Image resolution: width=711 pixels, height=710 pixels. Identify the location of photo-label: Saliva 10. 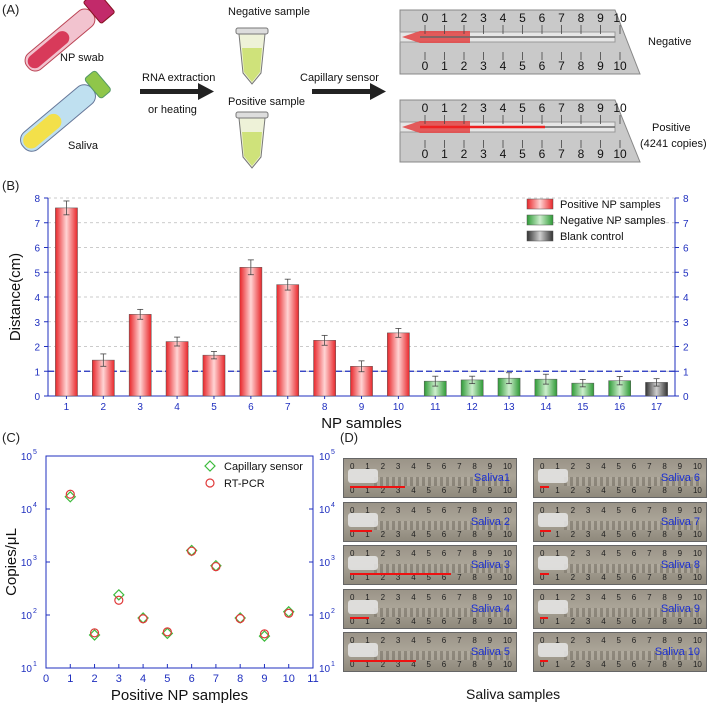
(677, 652).